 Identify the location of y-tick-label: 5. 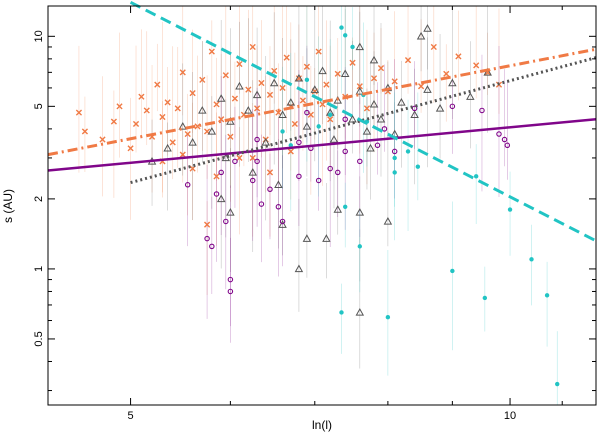
(39, 106).